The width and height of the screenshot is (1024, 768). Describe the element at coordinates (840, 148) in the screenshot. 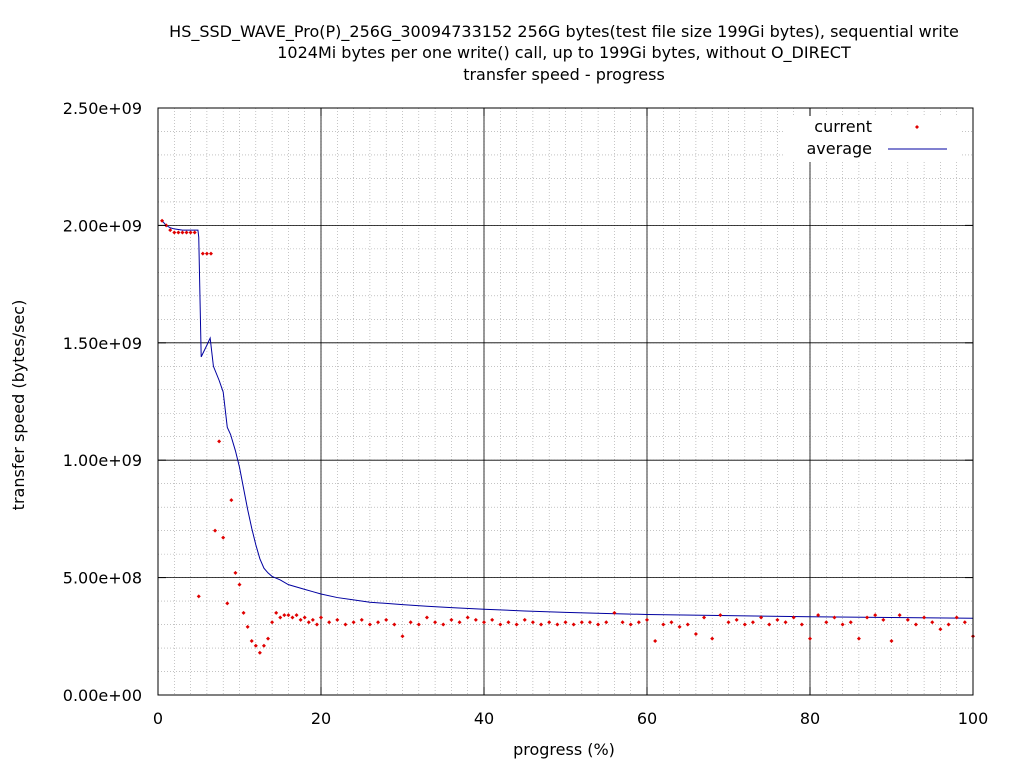

I see `legend-label-average: average` at that location.